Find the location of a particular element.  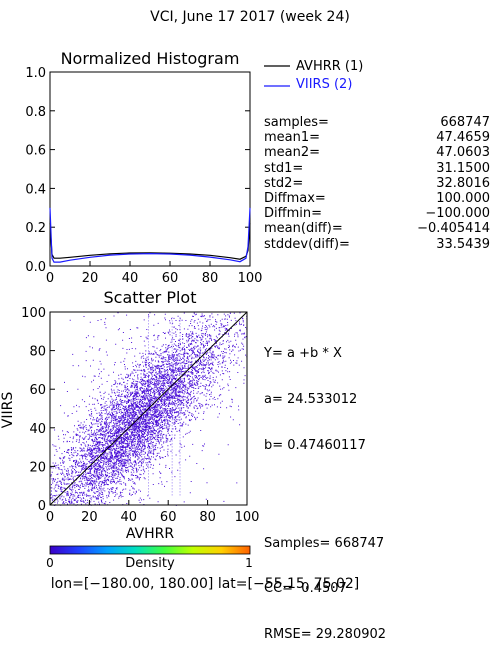

stat-row: samples= 668747 is located at coordinates (377, 122).